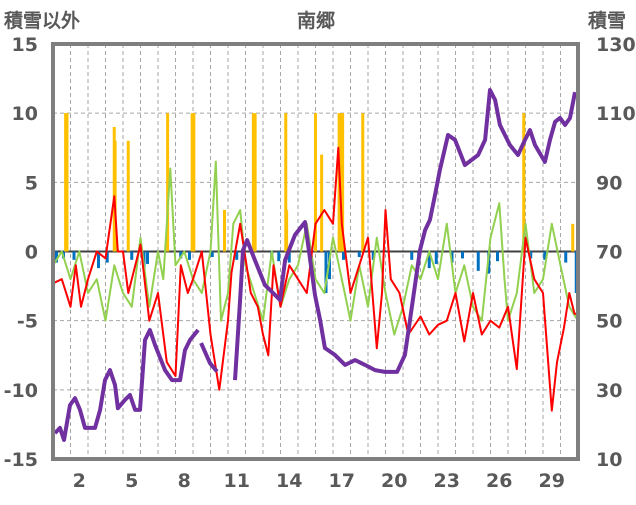 This screenshot has width=636, height=505. Describe the element at coordinates (21, 391) in the screenshot. I see `left-tick-label: -10` at that location.